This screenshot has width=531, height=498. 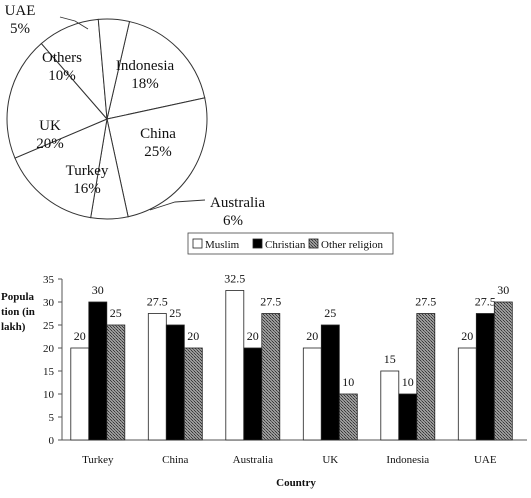 What do you see at coordinates (49, 372) in the screenshot?
I see `y-tick-label: 15` at bounding box center [49, 372].